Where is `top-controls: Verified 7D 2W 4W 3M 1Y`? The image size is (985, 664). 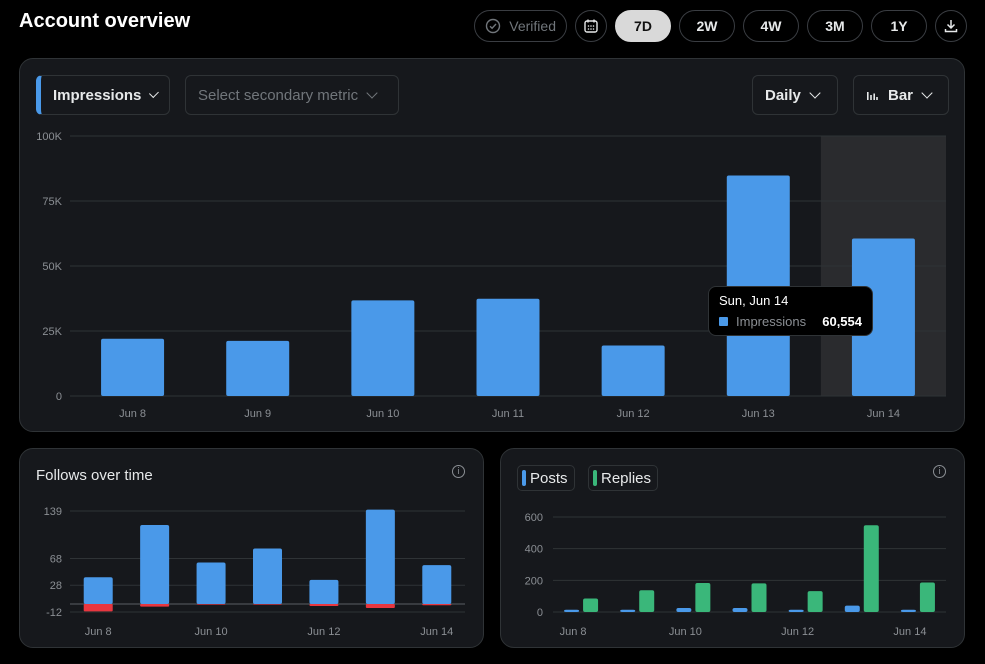
top-controls: Verified 7D 2W 4W 3M 1Y is located at coordinates (720, 26).